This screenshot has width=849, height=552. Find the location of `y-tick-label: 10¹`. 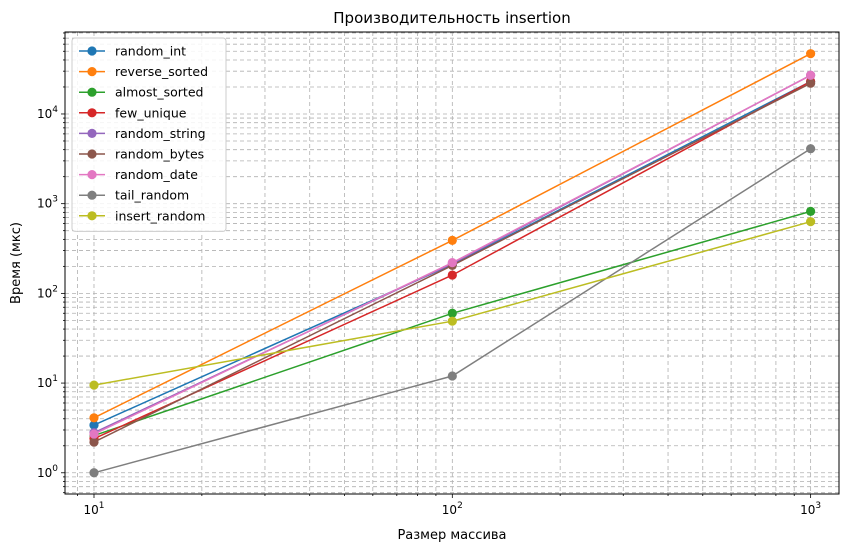

y-tick-label: 10¹ is located at coordinates (47, 382).